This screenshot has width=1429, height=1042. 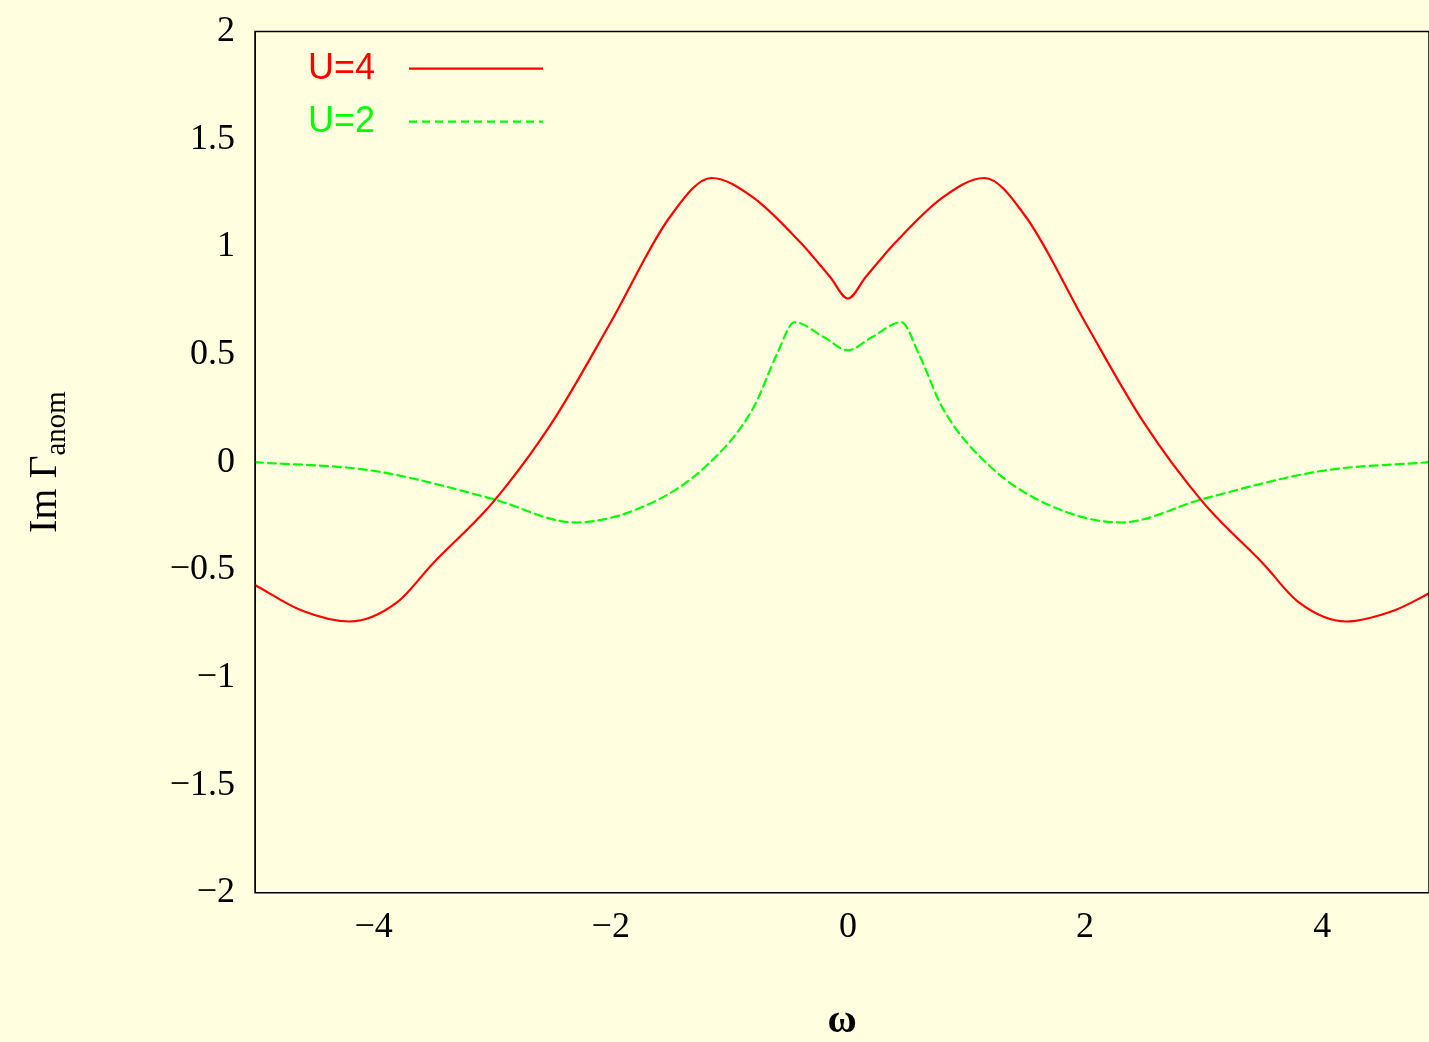 What do you see at coordinates (373, 924) in the screenshot?
I see `x-tick-label: −4` at bounding box center [373, 924].